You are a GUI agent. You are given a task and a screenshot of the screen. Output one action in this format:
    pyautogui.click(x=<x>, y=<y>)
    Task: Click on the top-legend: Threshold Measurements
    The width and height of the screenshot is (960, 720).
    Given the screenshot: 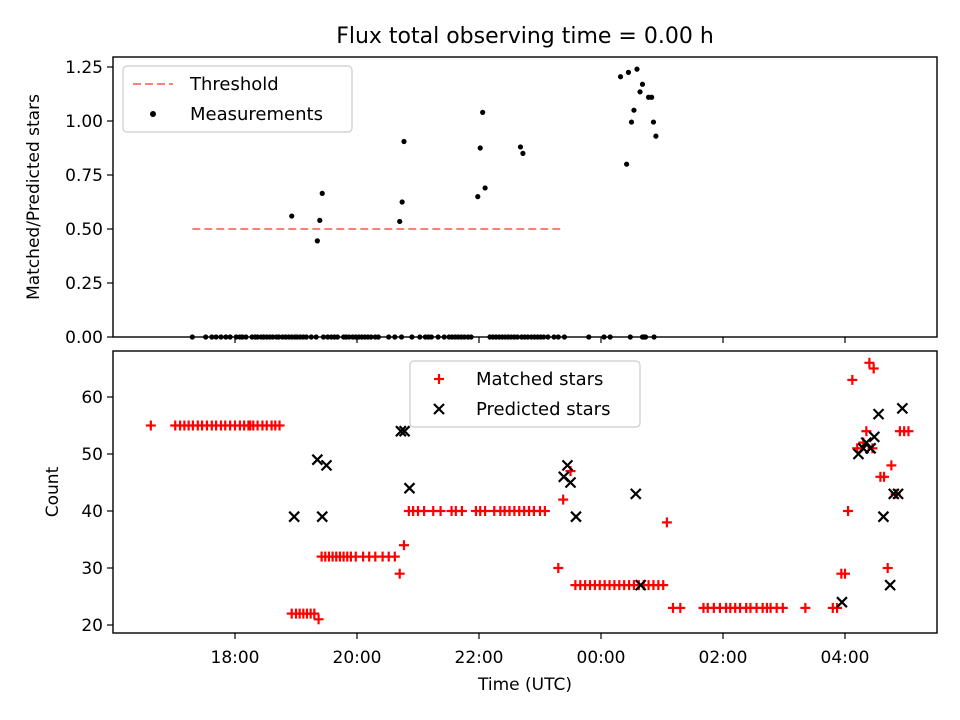 What is the action you would take?
    pyautogui.click(x=237, y=99)
    